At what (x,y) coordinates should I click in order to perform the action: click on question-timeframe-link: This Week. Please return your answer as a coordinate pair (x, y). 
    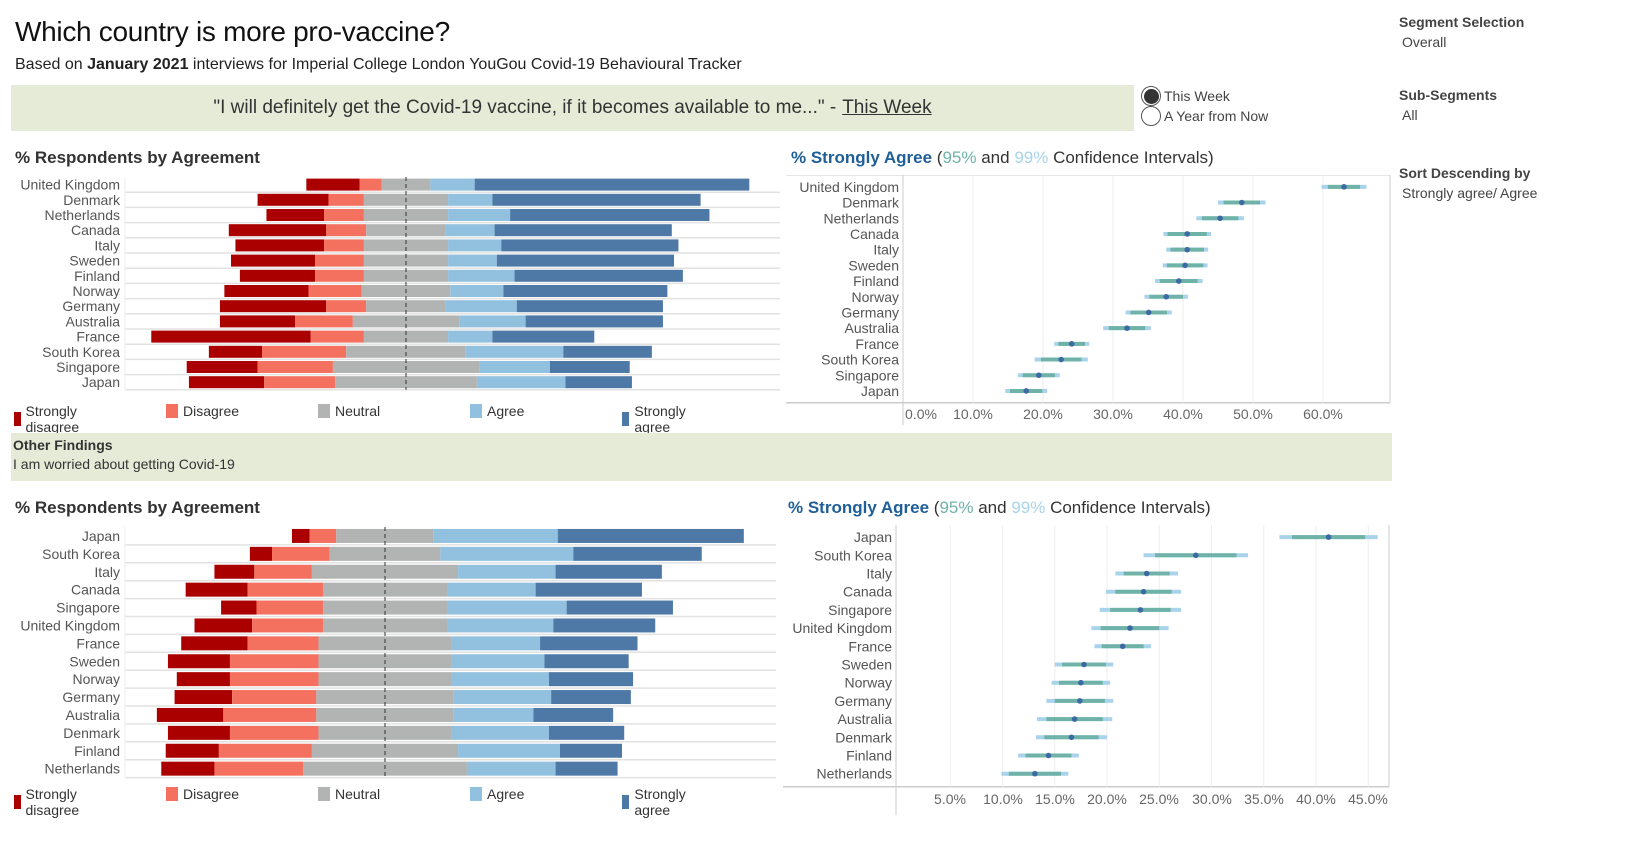
    Looking at the image, I should click on (887, 107).